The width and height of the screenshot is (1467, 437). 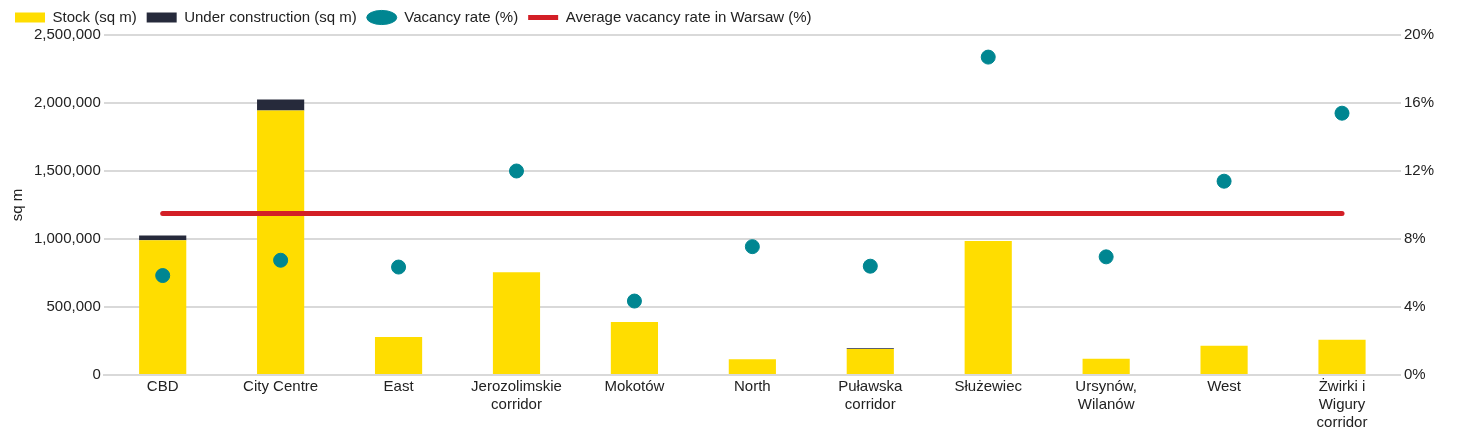 I want to click on x-tick-label: Puławska corridor, so click(x=871, y=395).